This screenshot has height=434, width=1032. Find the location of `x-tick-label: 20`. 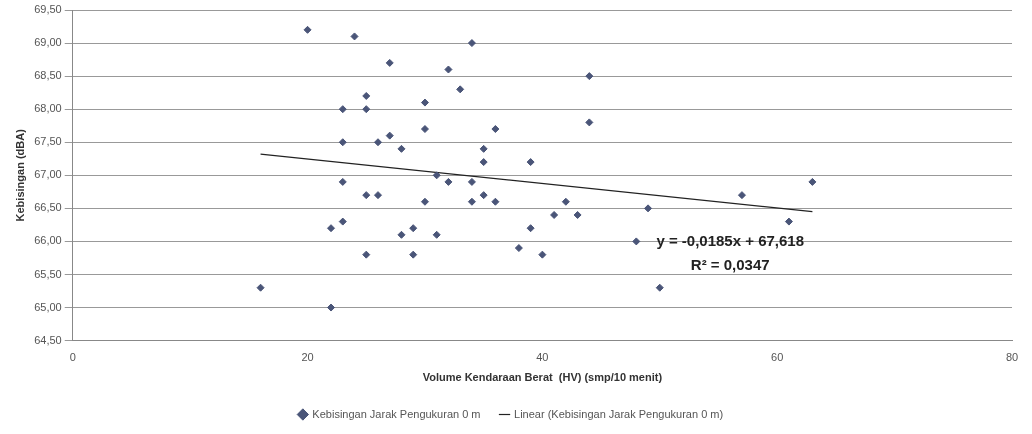

x-tick-label: 20 is located at coordinates (307, 357).